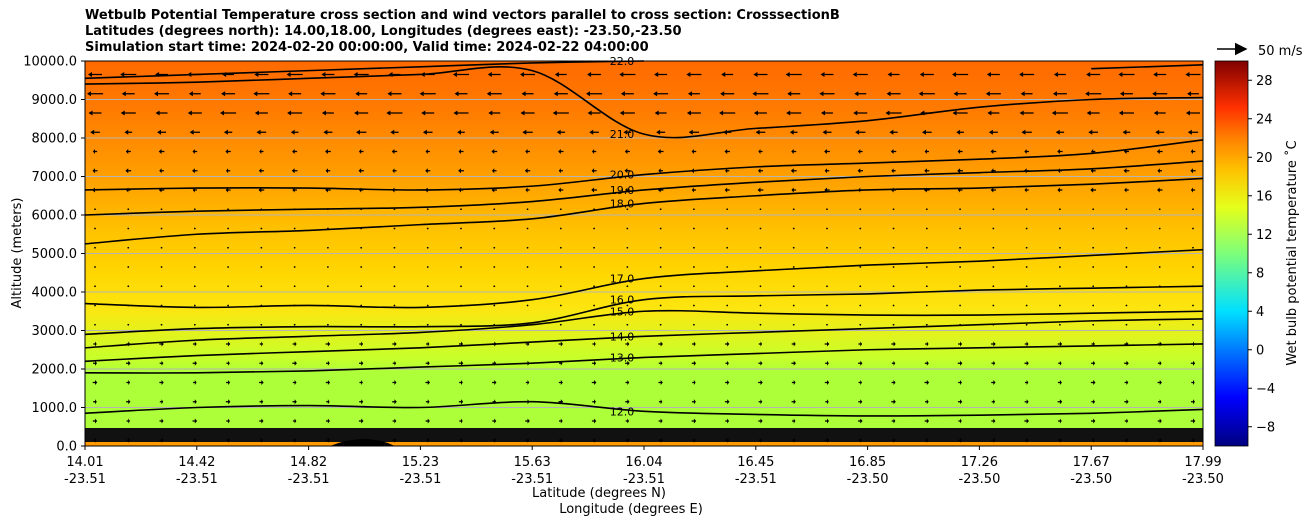  What do you see at coordinates (644, 437) in the screenshot?
I see `surface-contour-band` at bounding box center [644, 437].